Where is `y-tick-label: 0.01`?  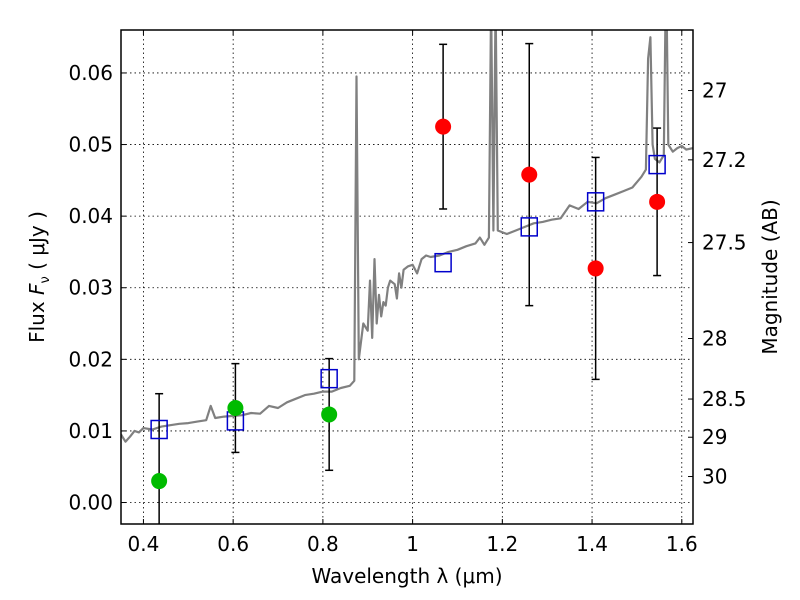 y-tick-label: 0.01 is located at coordinates (90, 431).